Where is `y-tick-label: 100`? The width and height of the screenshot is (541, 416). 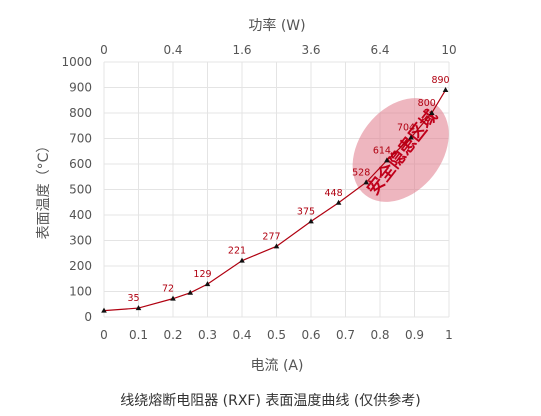 y-tick-label: 100 is located at coordinates (80, 292).